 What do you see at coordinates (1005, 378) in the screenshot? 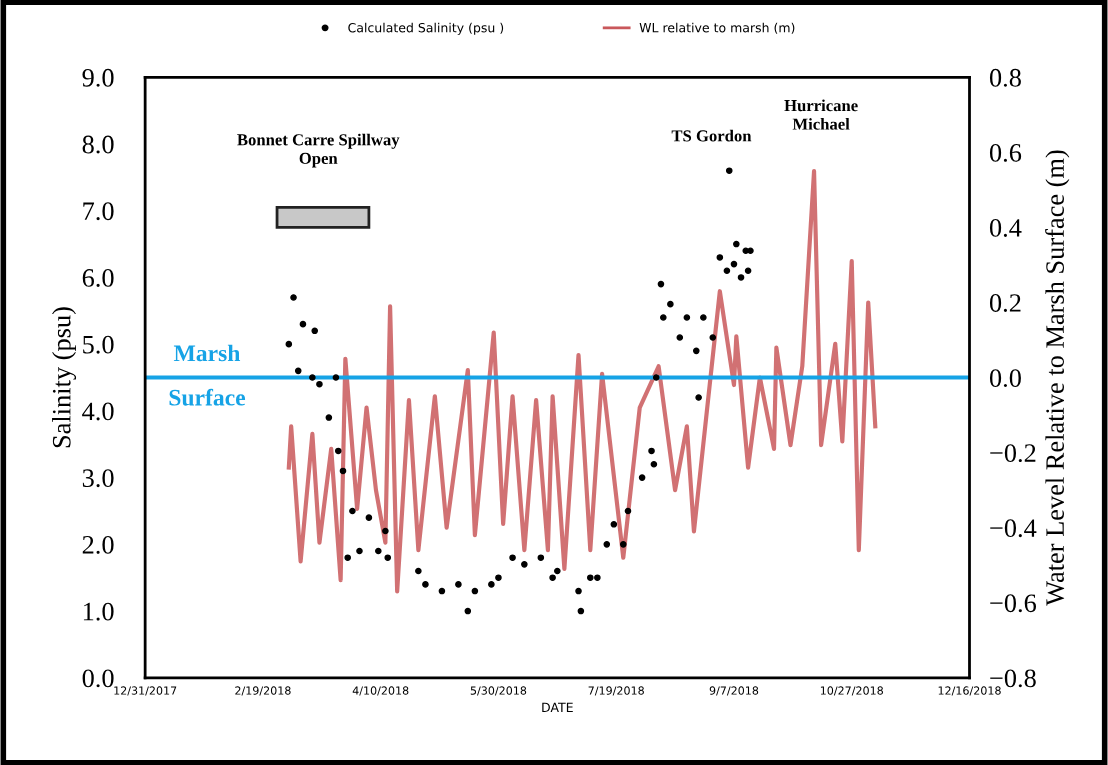
I see `y2-tick-label: 0.0` at bounding box center [1005, 378].